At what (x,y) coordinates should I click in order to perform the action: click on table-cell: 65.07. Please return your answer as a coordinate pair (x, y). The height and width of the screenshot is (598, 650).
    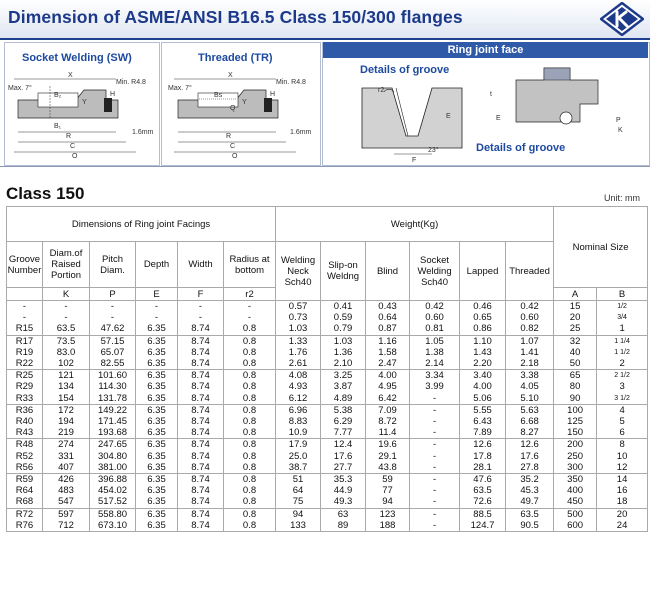
    Looking at the image, I should click on (112, 352).